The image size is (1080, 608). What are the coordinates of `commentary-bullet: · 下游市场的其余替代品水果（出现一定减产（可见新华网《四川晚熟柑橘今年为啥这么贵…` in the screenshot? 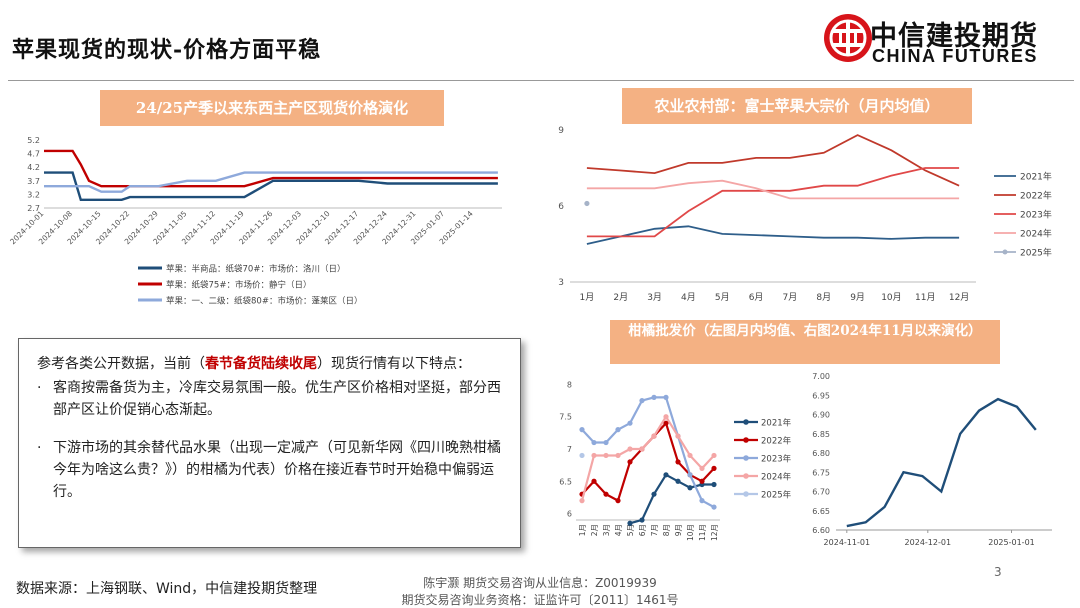 It's located at (269, 470).